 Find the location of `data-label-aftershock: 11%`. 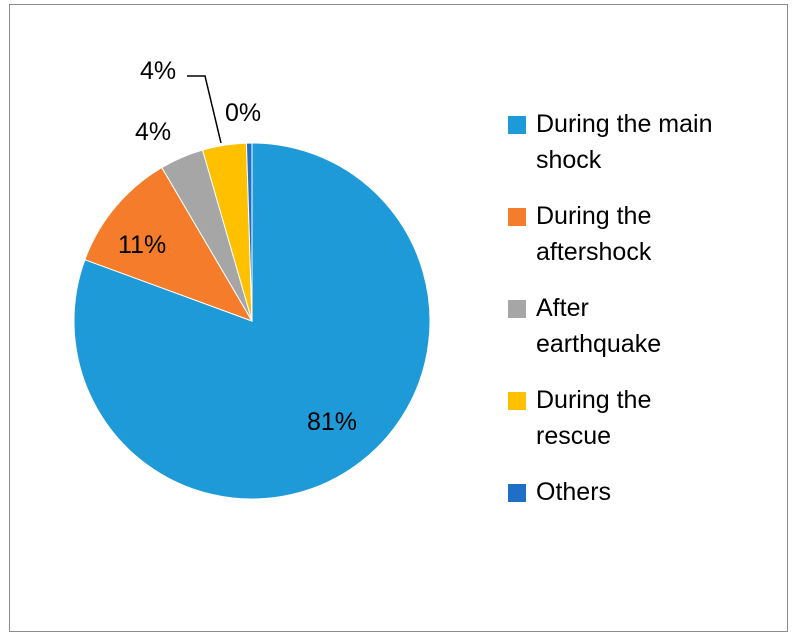

data-label-aftershock: 11% is located at coordinates (142, 245).